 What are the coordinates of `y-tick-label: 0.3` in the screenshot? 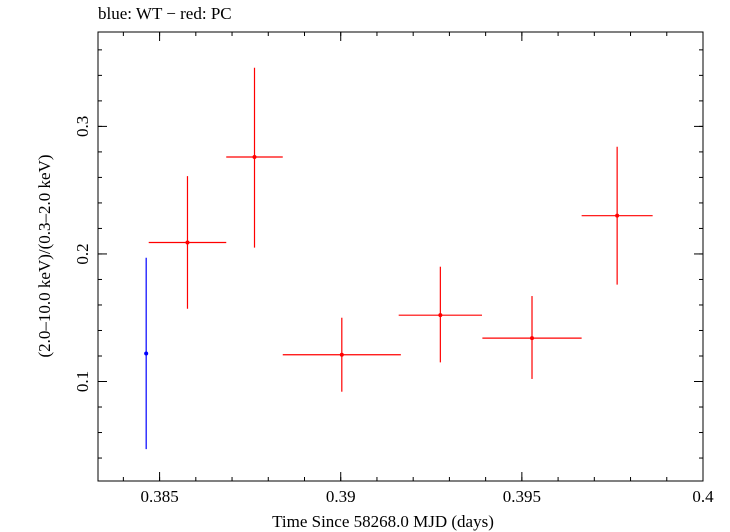 It's located at (82, 126).